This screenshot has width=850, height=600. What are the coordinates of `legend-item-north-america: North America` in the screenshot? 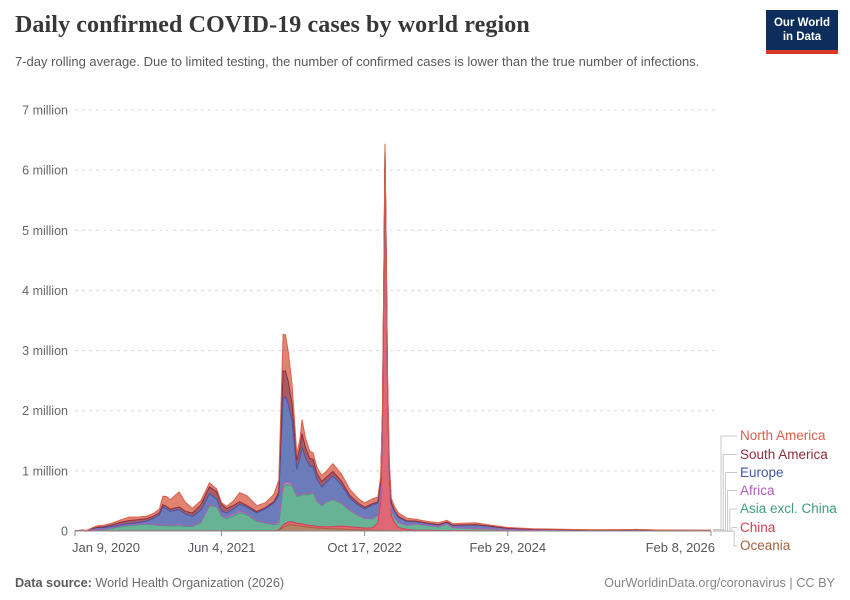 It's located at (783, 436).